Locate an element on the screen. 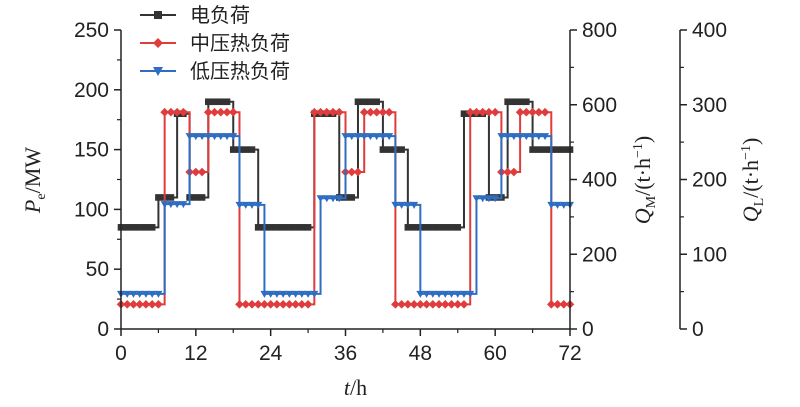 The image size is (800, 407). ql-tick-label: 0 is located at coordinates (698, 329).